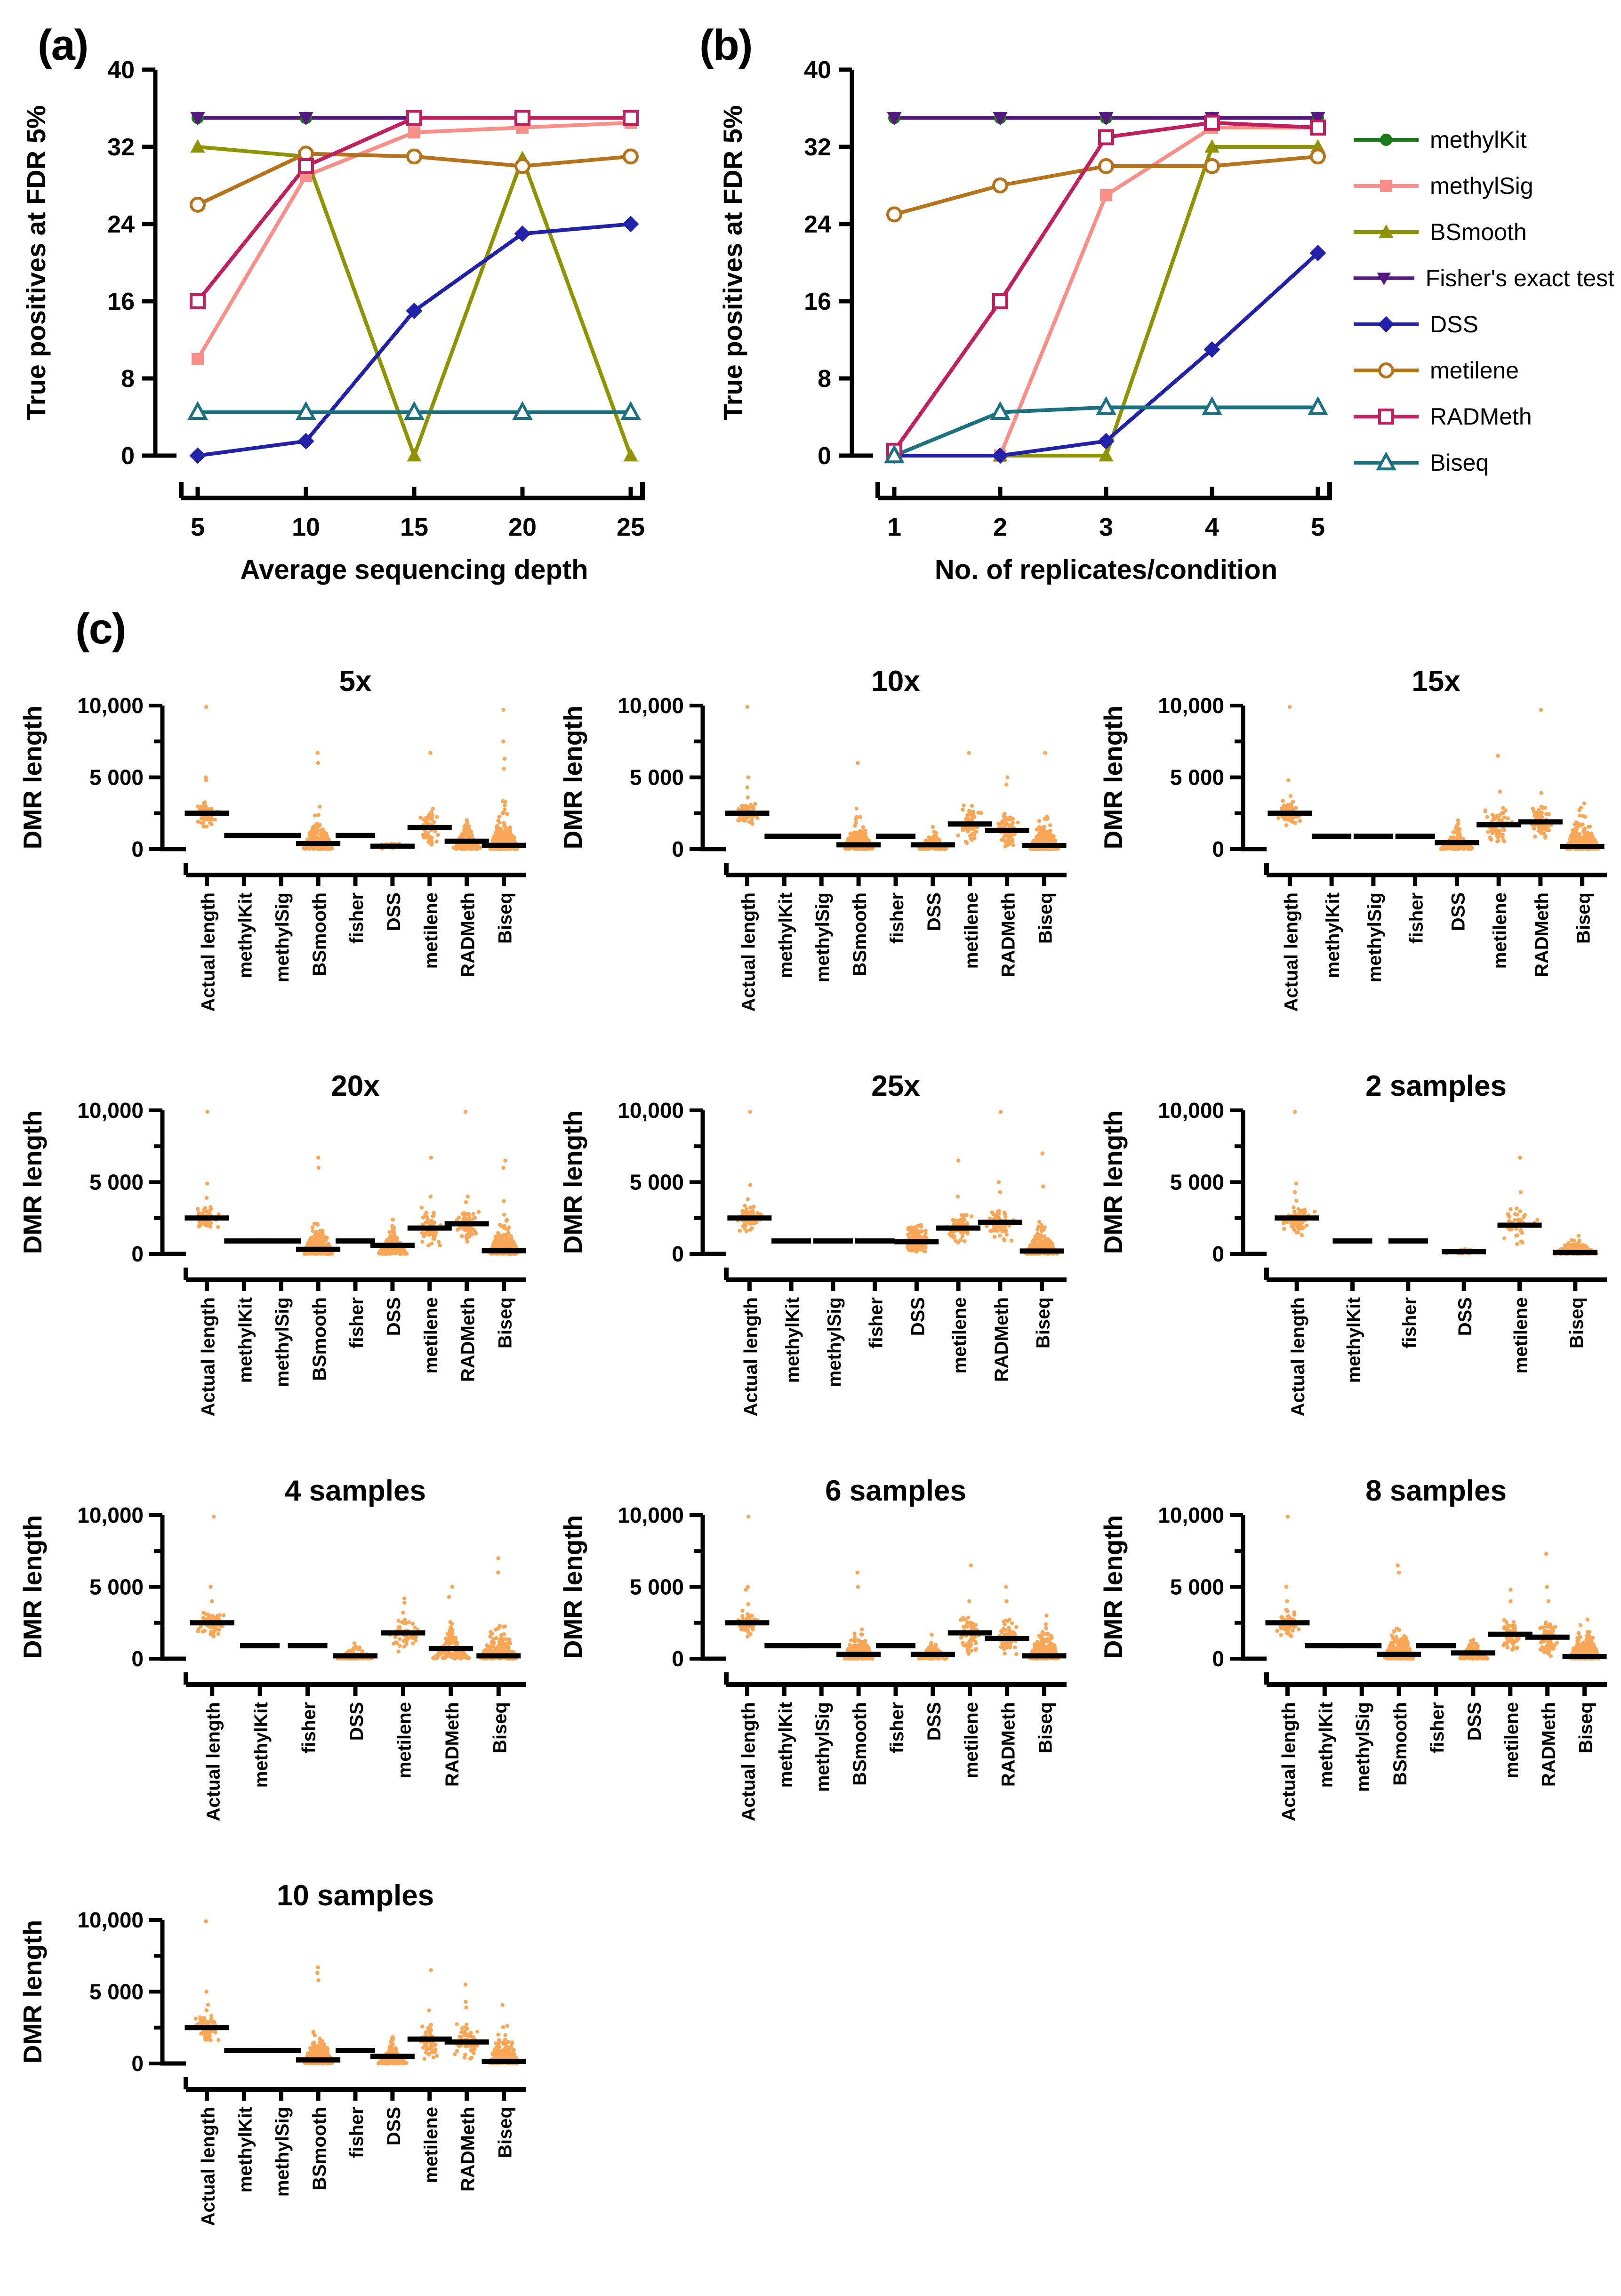 Image resolution: width=1621 pixels, height=2296 pixels. What do you see at coordinates (319, 1339) in the screenshot?
I see `category-label: BSmooth` at bounding box center [319, 1339].